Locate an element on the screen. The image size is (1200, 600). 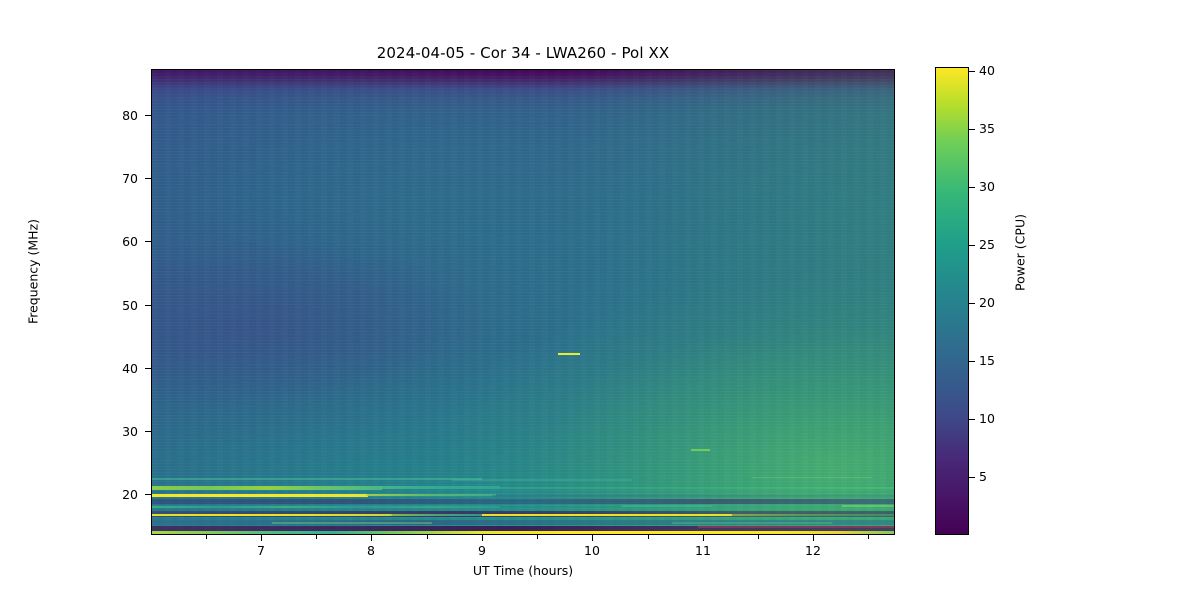
y-tick-label: 70 is located at coordinates (130, 178).